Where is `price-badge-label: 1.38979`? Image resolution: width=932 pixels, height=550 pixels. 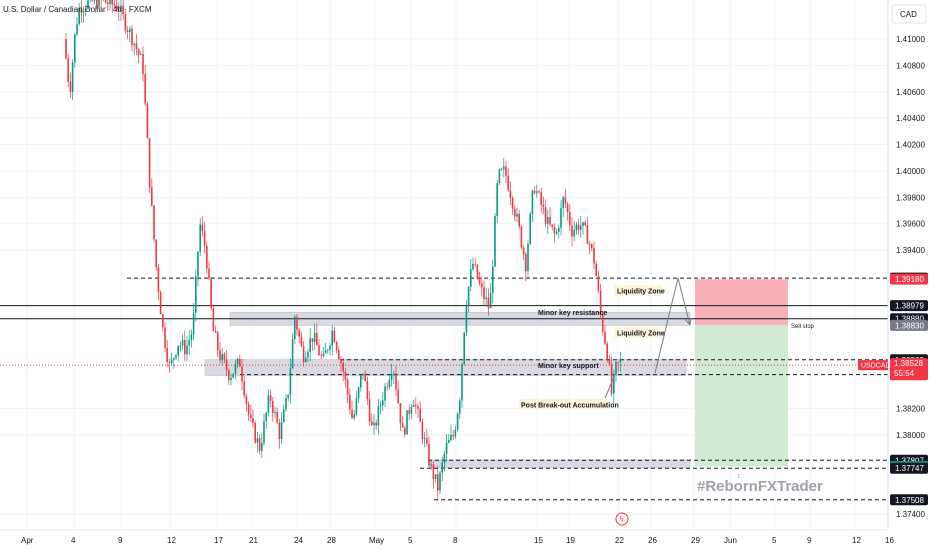 price-badge-label: 1.38979 is located at coordinates (909, 306).